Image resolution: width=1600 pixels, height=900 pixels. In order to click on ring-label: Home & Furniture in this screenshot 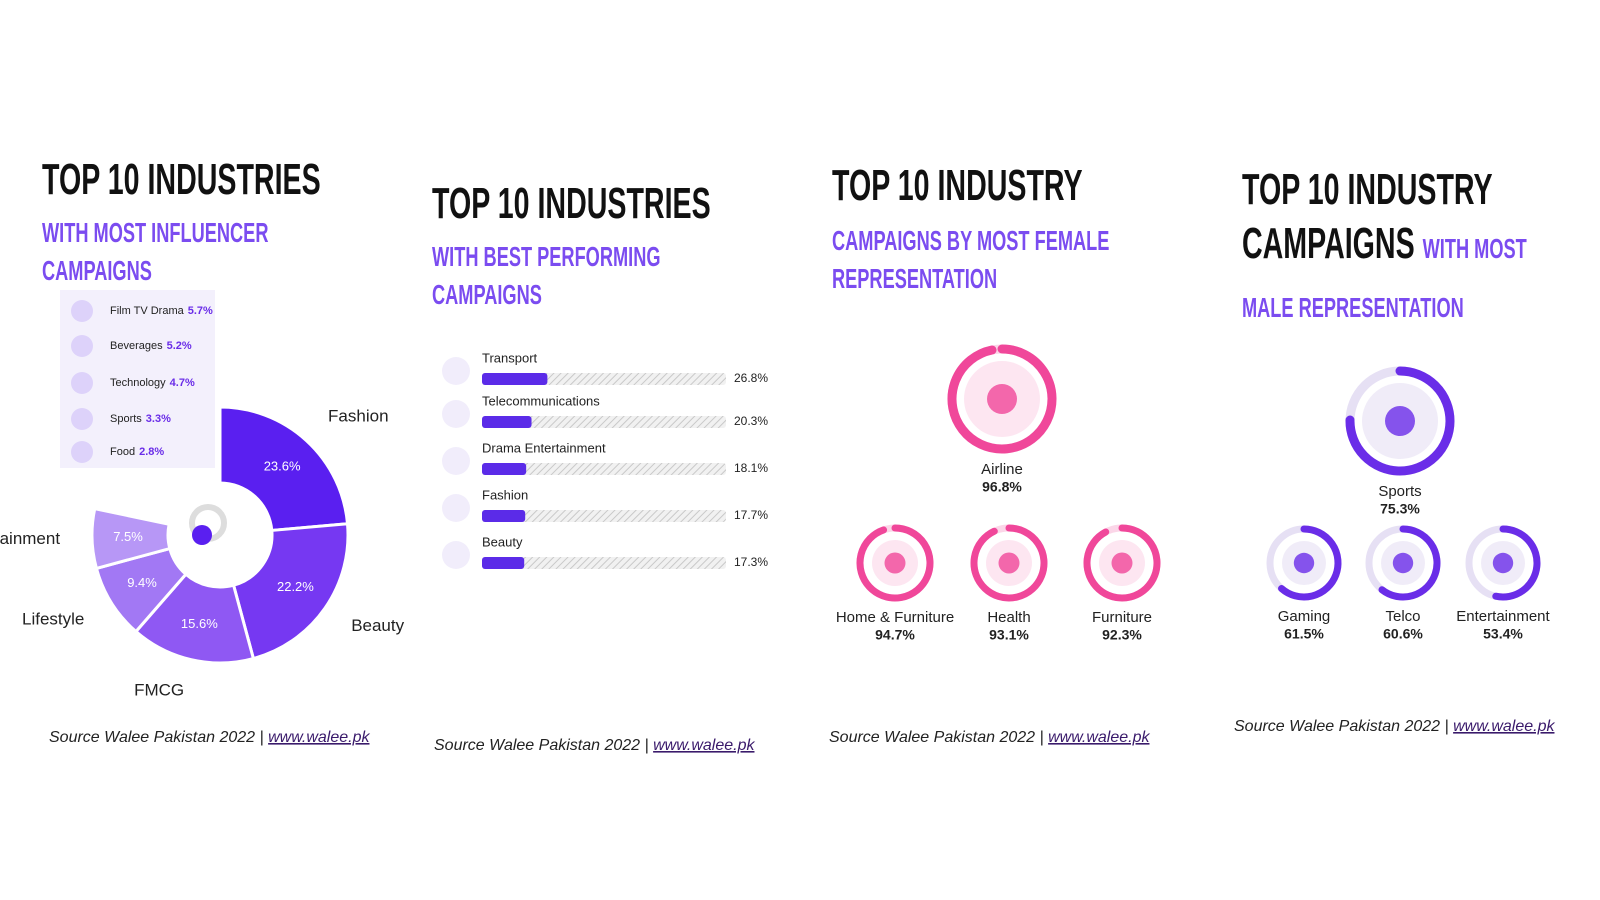, I will do `click(895, 617)`.